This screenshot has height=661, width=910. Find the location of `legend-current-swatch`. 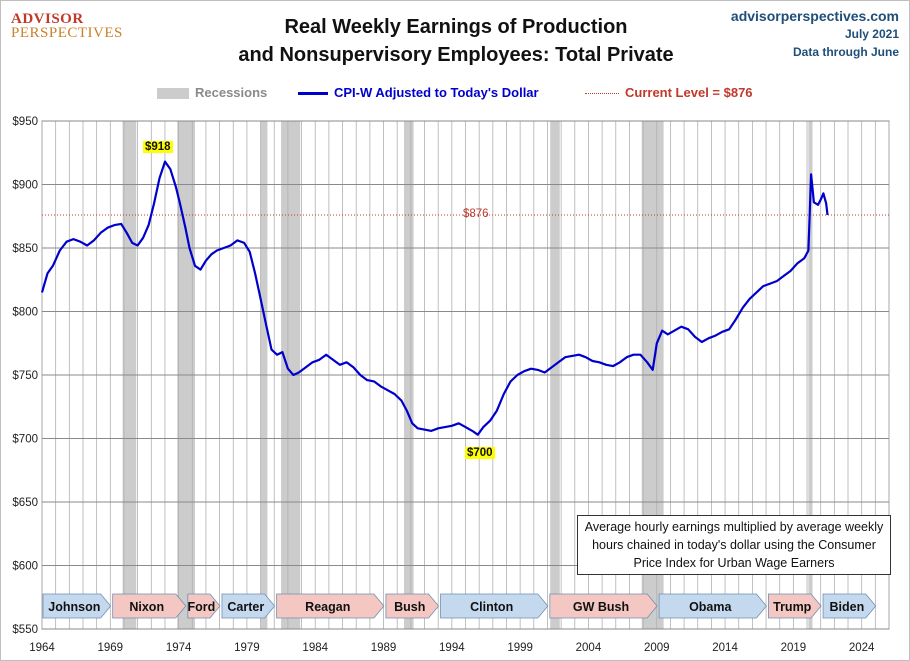

legend-current-swatch is located at coordinates (602, 94).